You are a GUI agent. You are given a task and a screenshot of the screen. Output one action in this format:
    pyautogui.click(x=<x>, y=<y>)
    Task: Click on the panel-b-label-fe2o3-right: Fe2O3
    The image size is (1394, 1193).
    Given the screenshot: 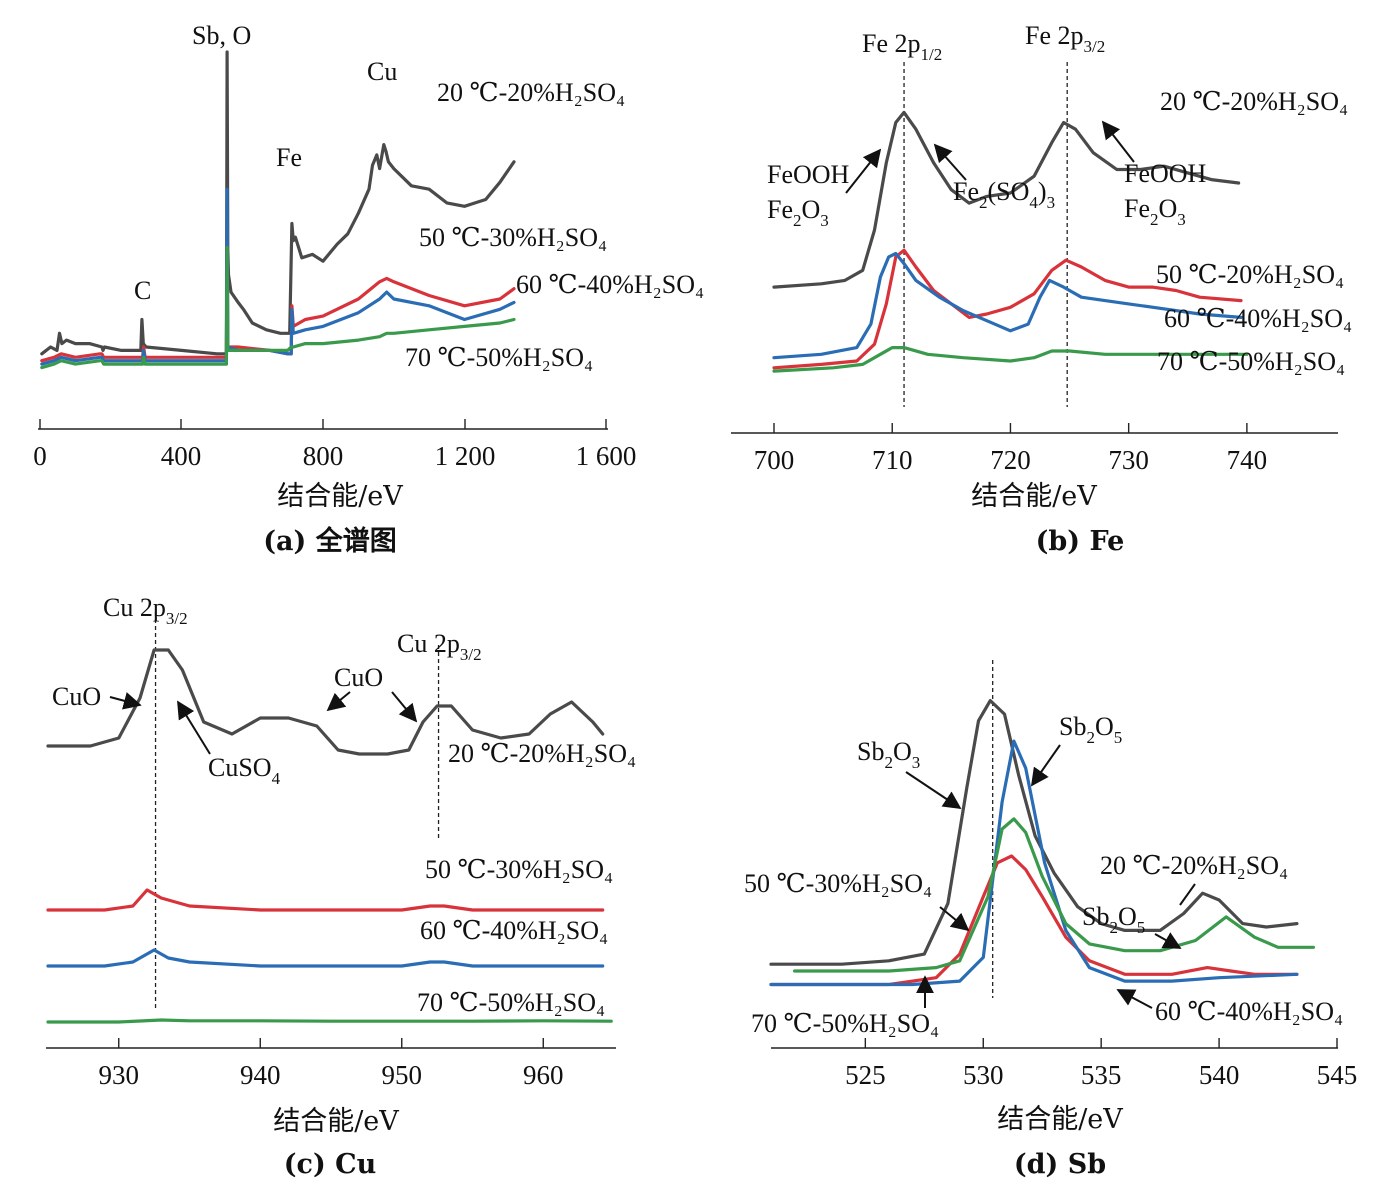 What is the action you would take?
    pyautogui.click(x=1155, y=211)
    